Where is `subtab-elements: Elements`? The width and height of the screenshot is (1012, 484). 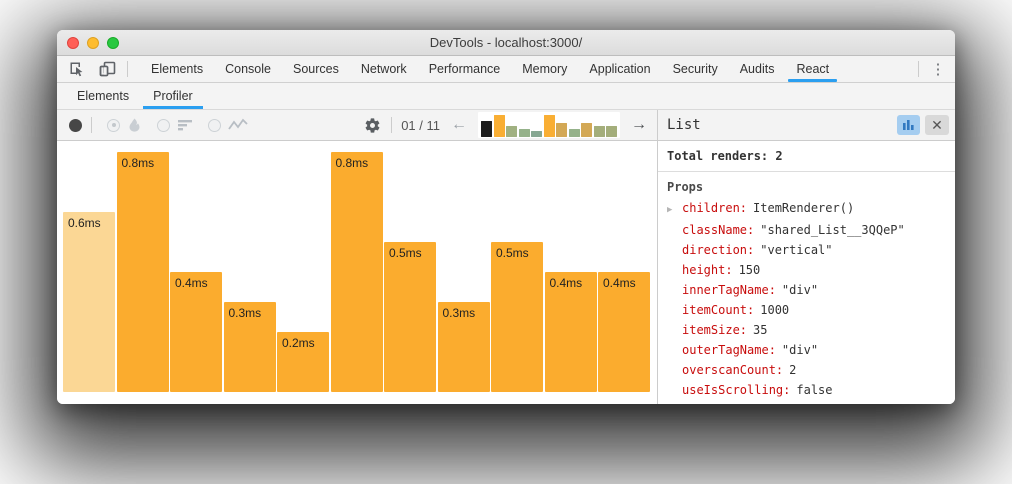
subtab-elements: Elements is located at coordinates (103, 96).